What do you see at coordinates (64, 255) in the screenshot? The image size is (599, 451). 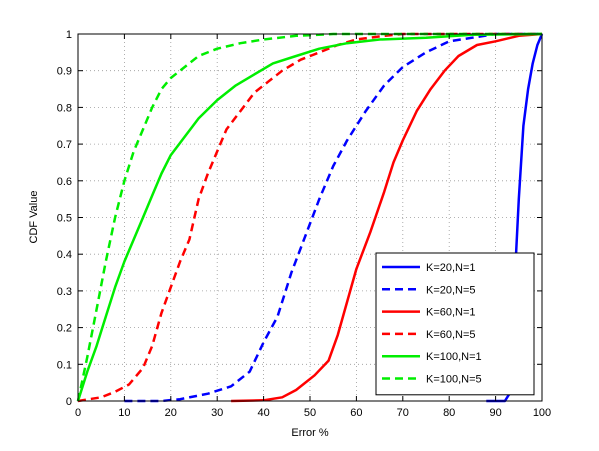 I see `y-tick-label: 0.4` at bounding box center [64, 255].